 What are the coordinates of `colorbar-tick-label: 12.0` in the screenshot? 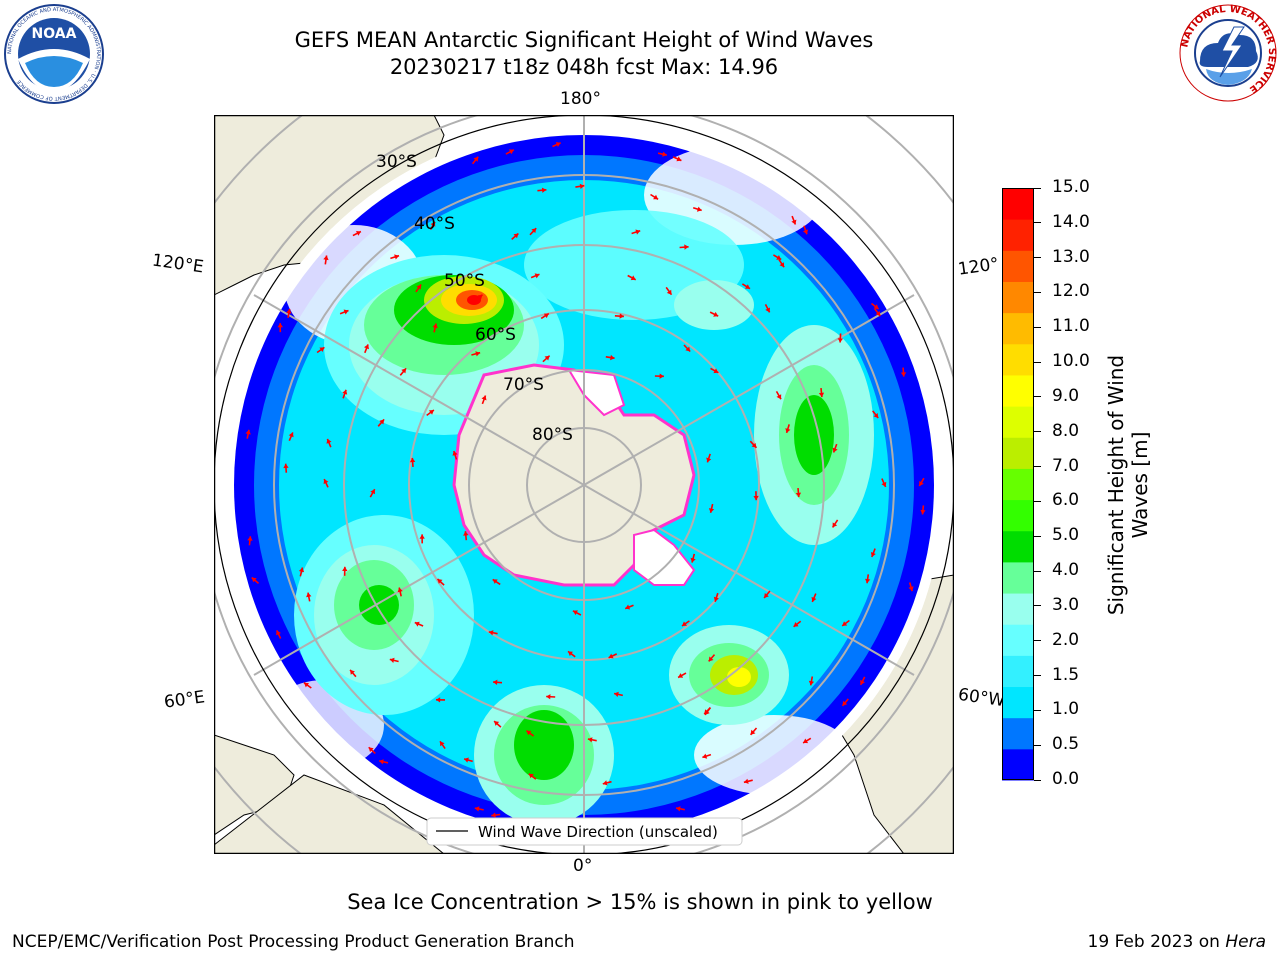 It's located at (1071, 291).